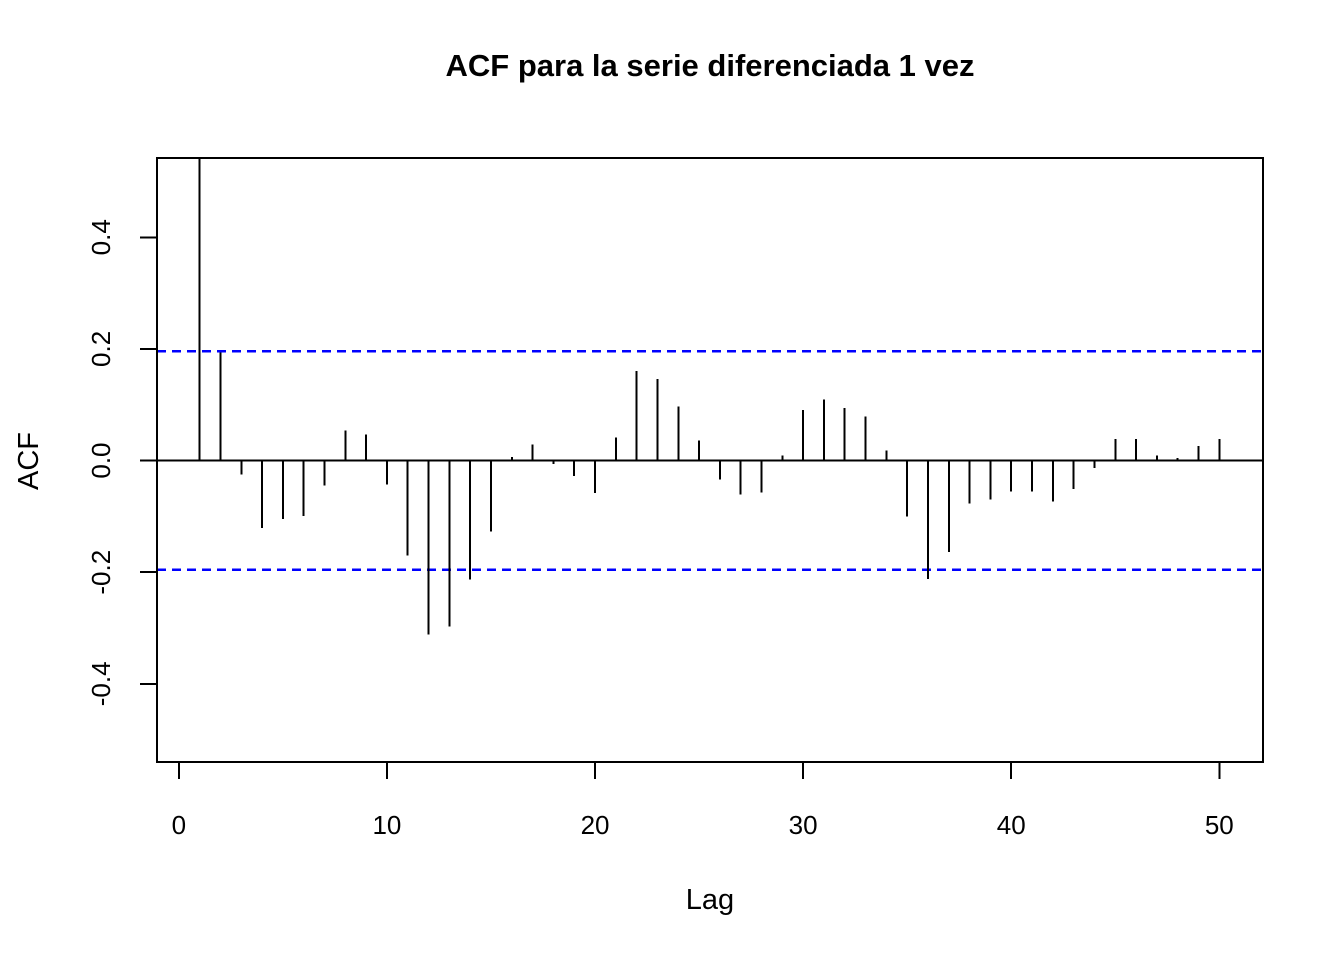 The height and width of the screenshot is (965, 1344). Describe the element at coordinates (1011, 825) in the screenshot. I see `x-tick-label: 40` at that location.